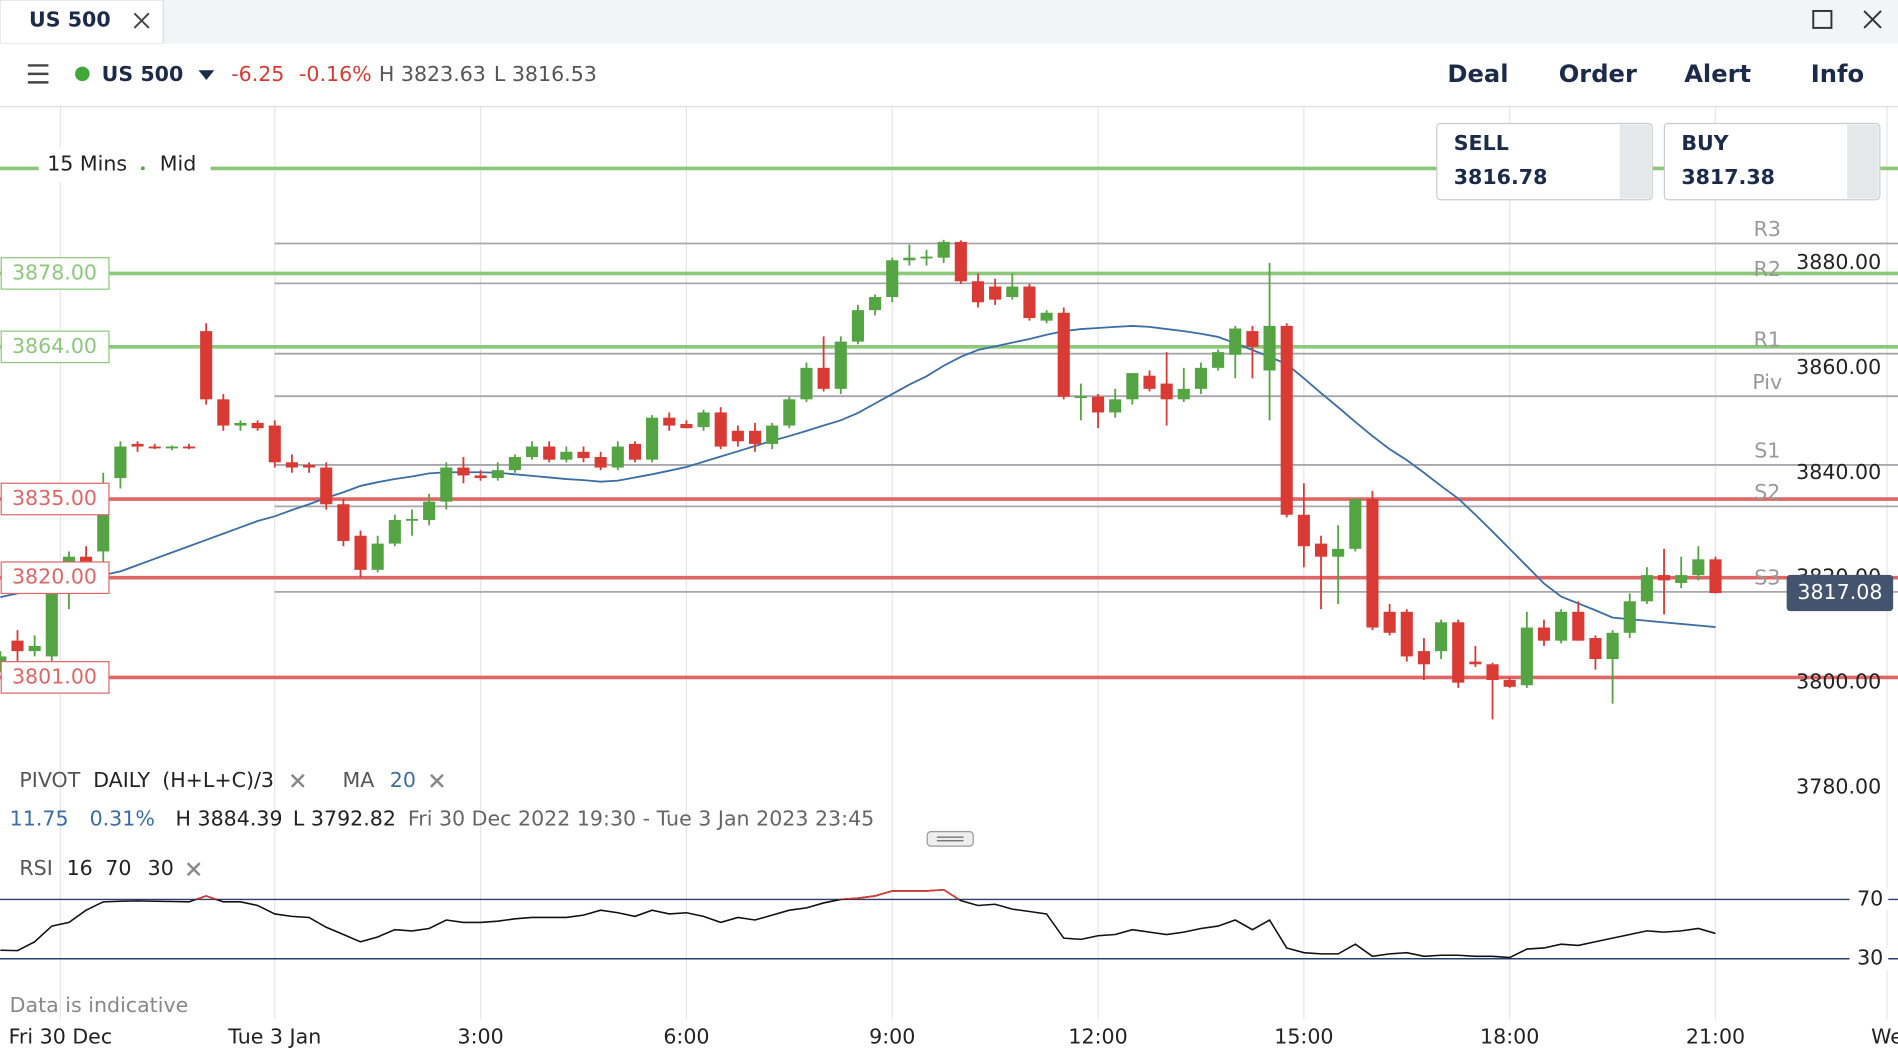 The image size is (1898, 1052). What do you see at coordinates (141, 20) in the screenshot?
I see `tab-close` at bounding box center [141, 20].